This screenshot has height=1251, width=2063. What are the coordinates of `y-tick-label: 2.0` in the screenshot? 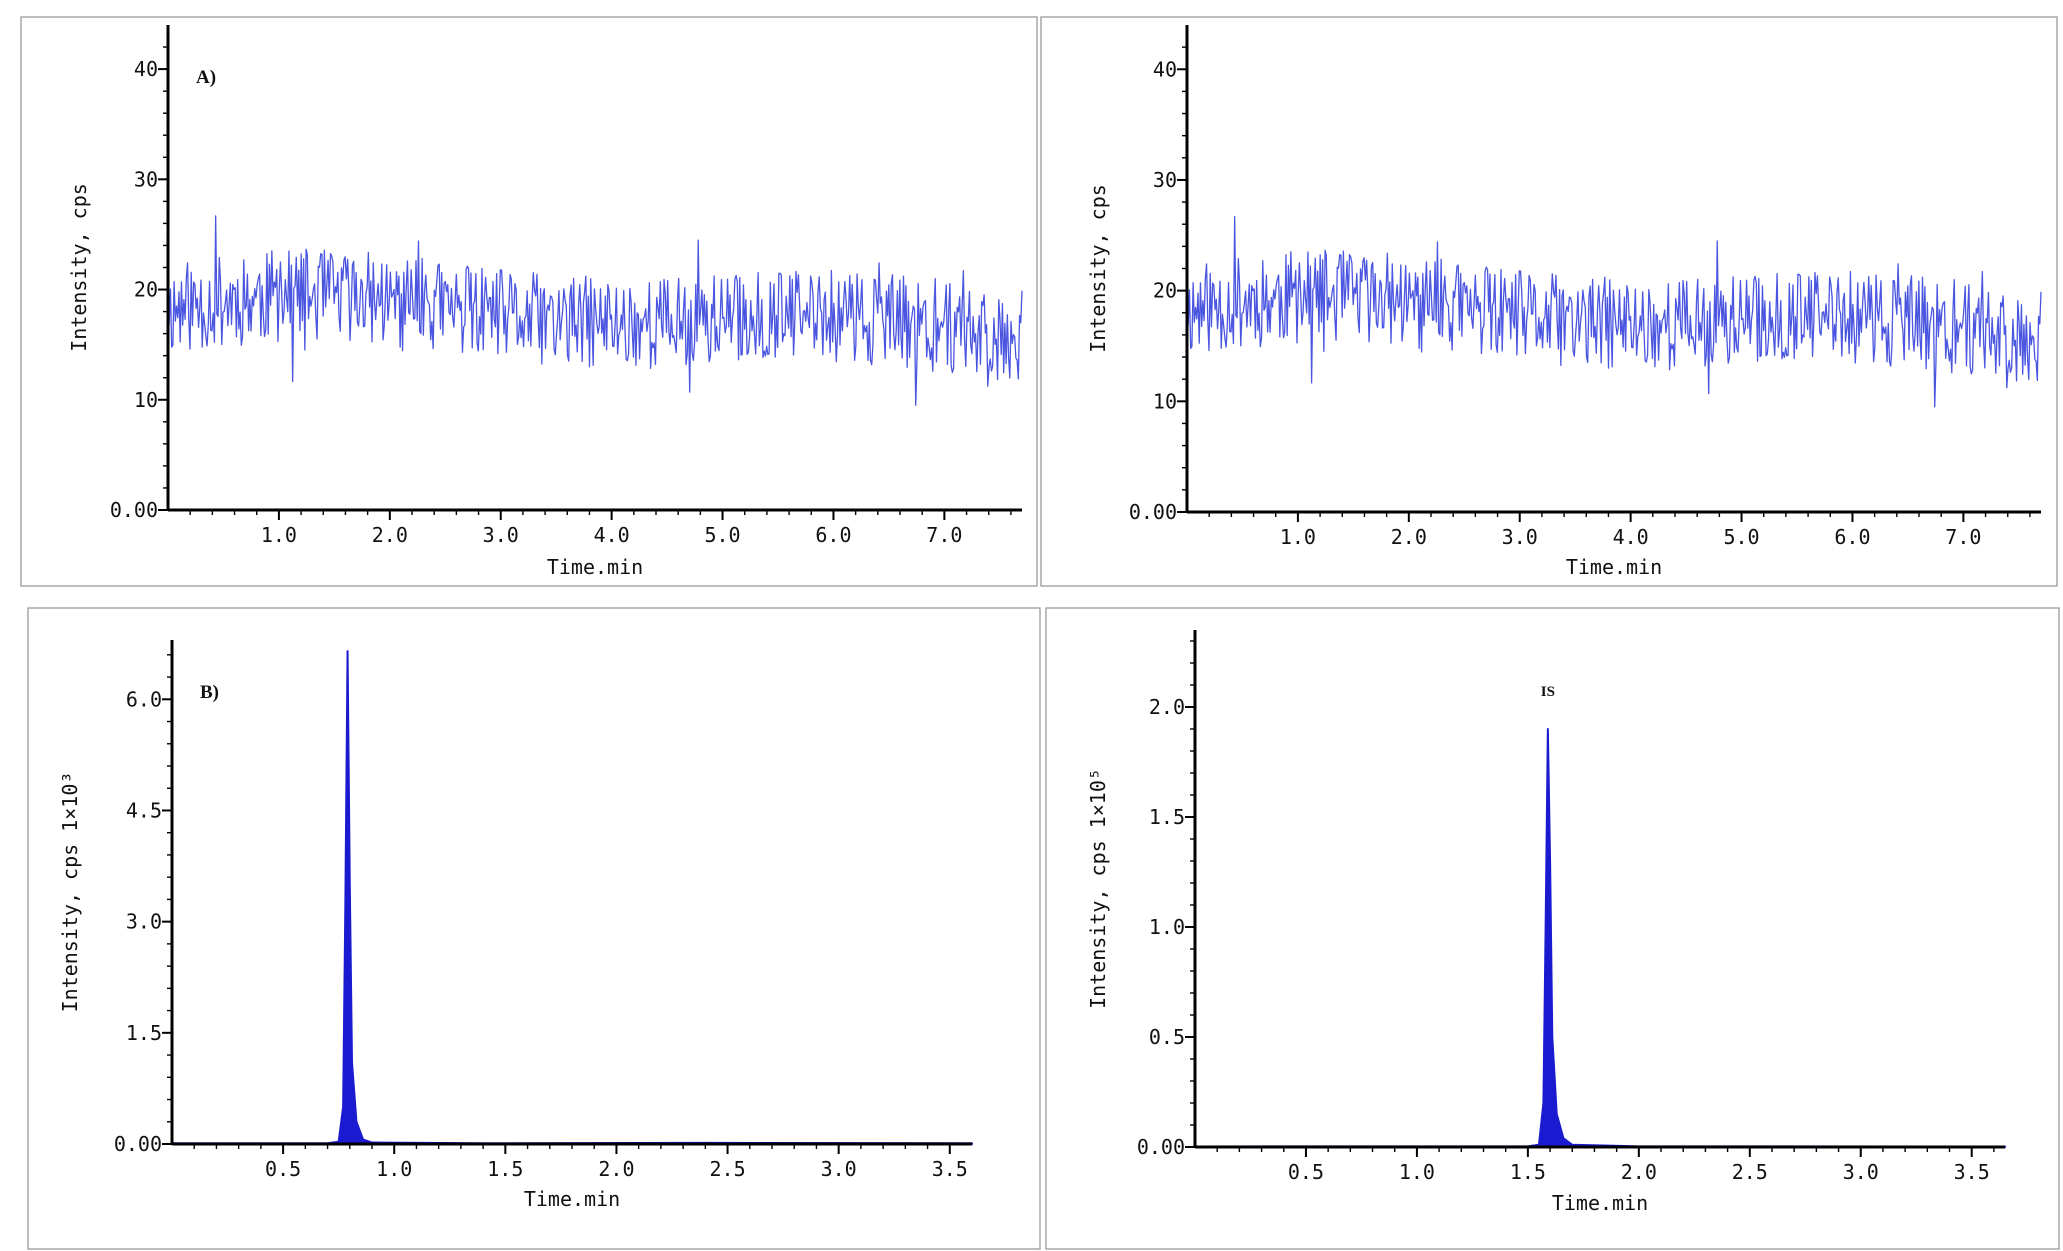 It's located at (1167, 707).